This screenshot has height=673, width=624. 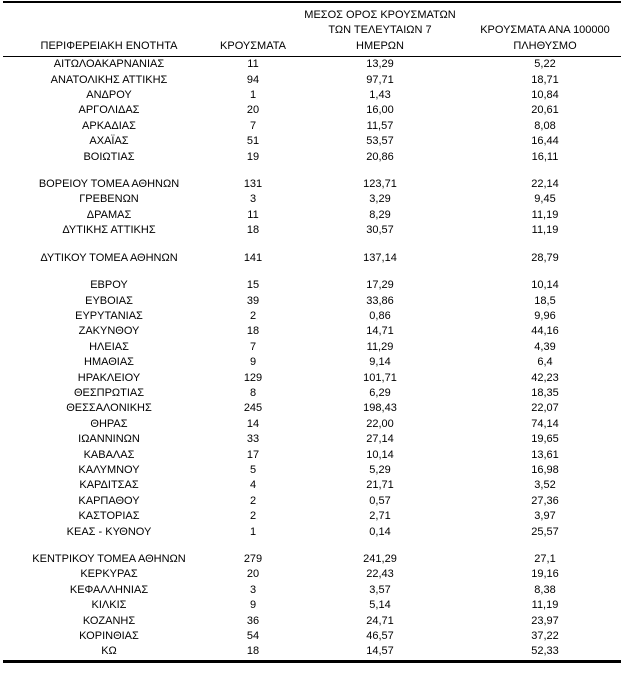 I want to click on column-header-cases: ΚΡΟΥΣΜΑΤΑ, so click(x=253, y=30).